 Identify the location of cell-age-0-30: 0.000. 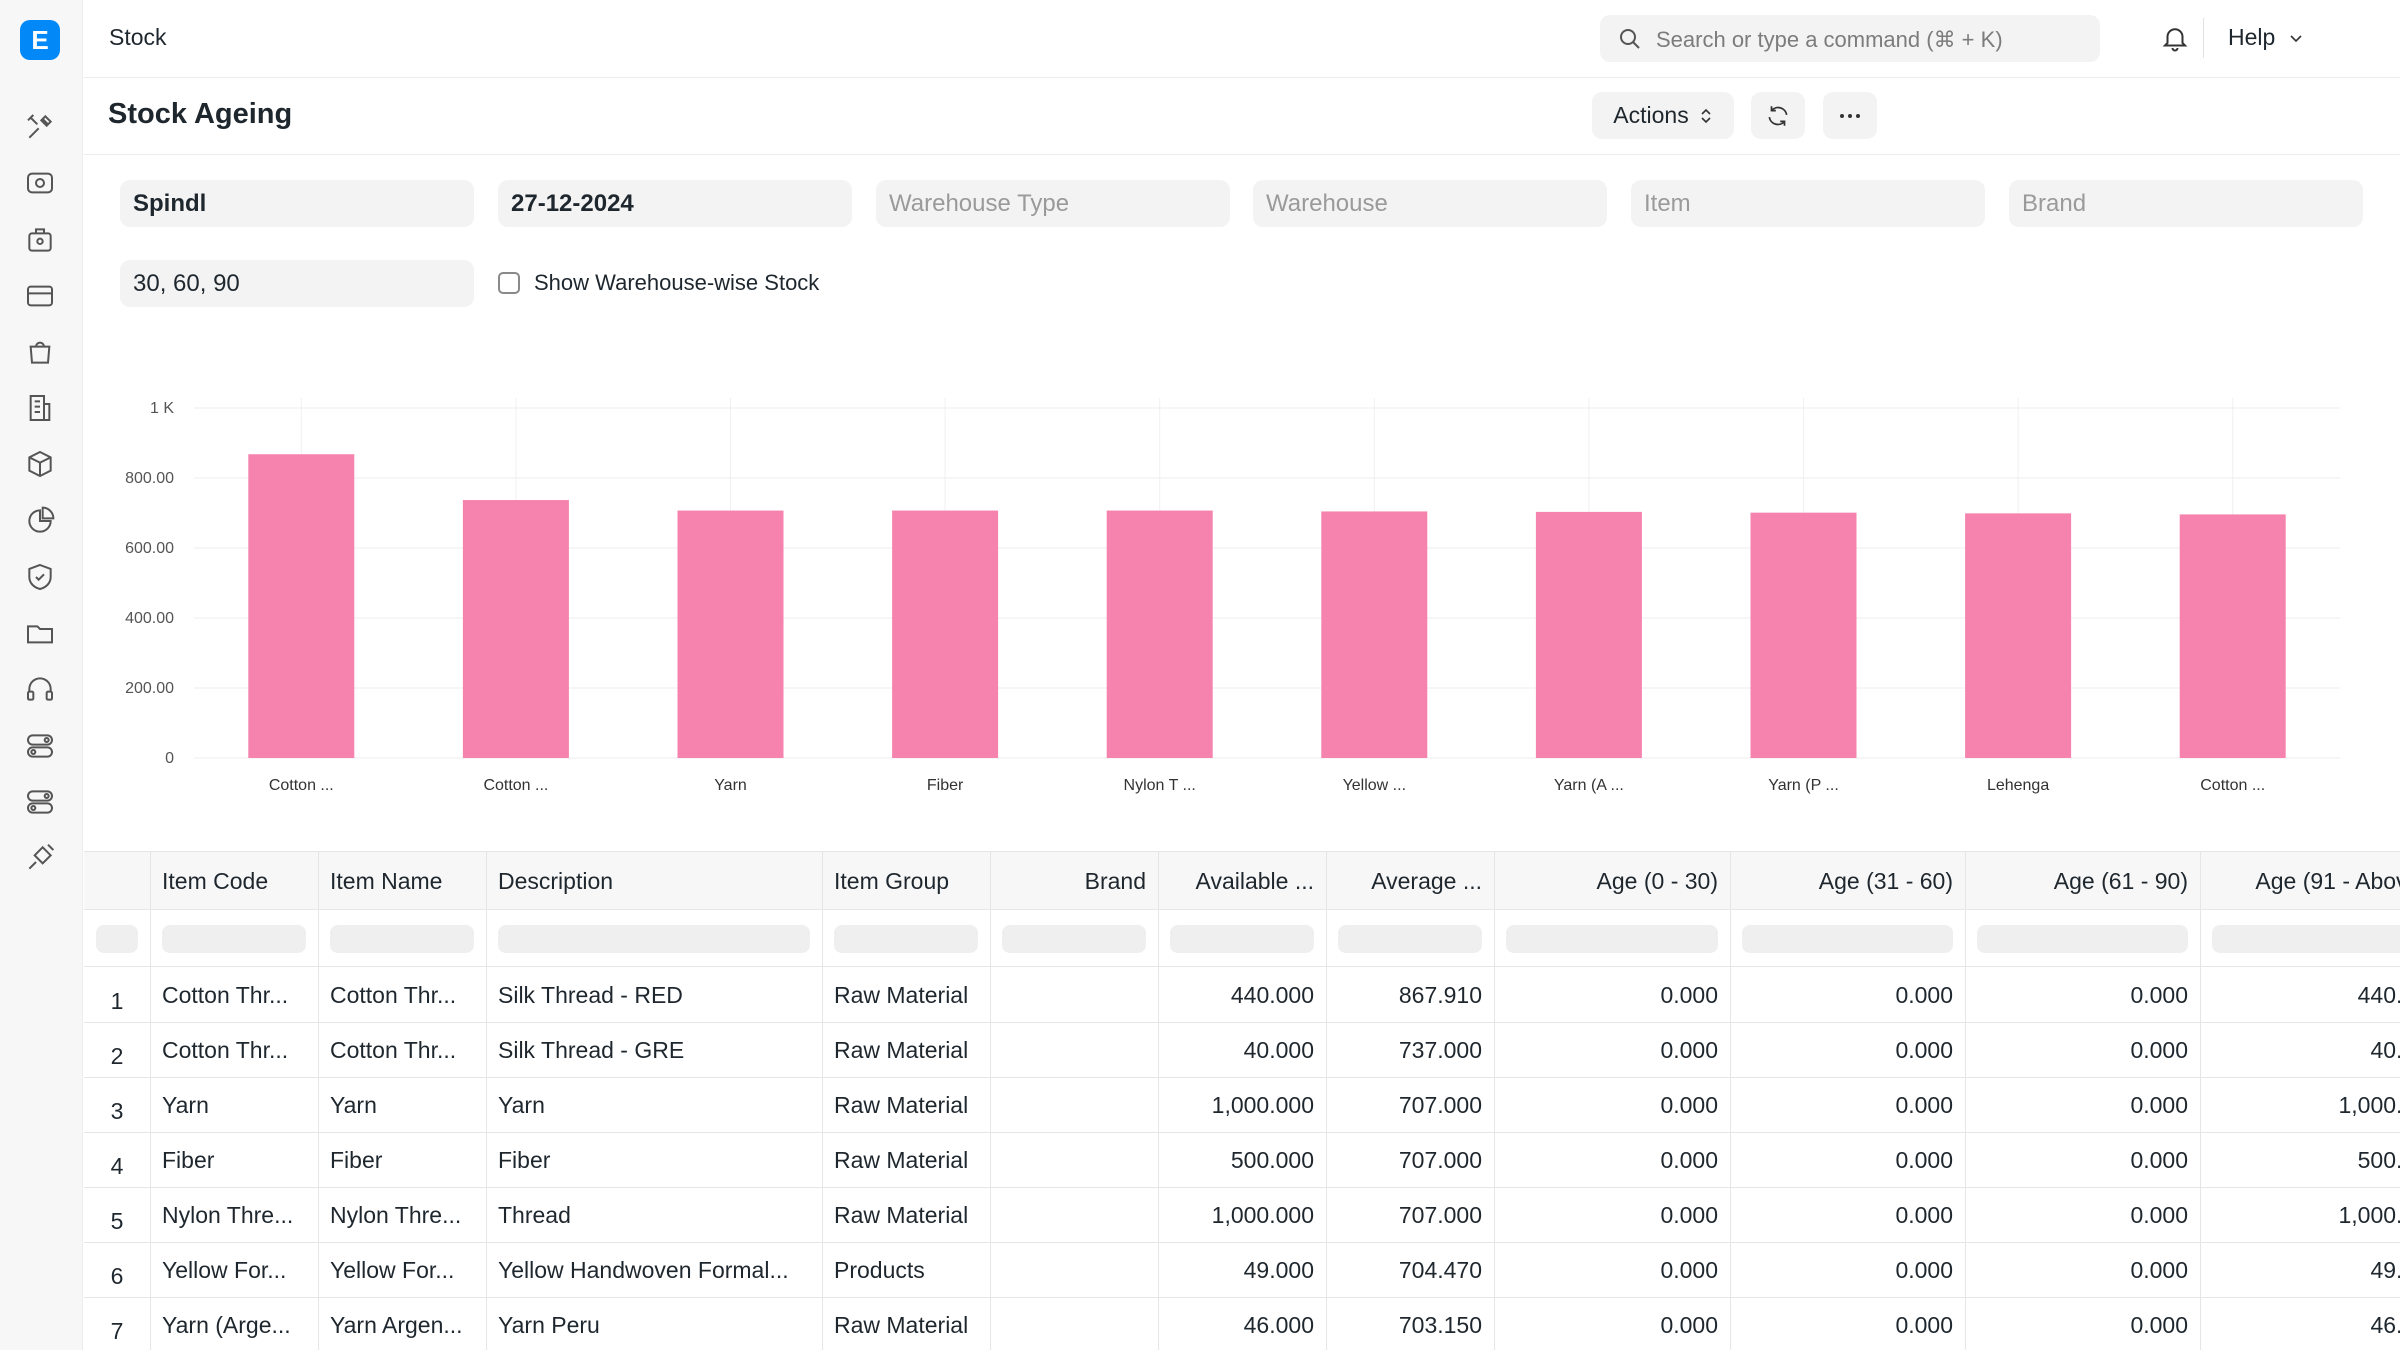
(1689, 1105).